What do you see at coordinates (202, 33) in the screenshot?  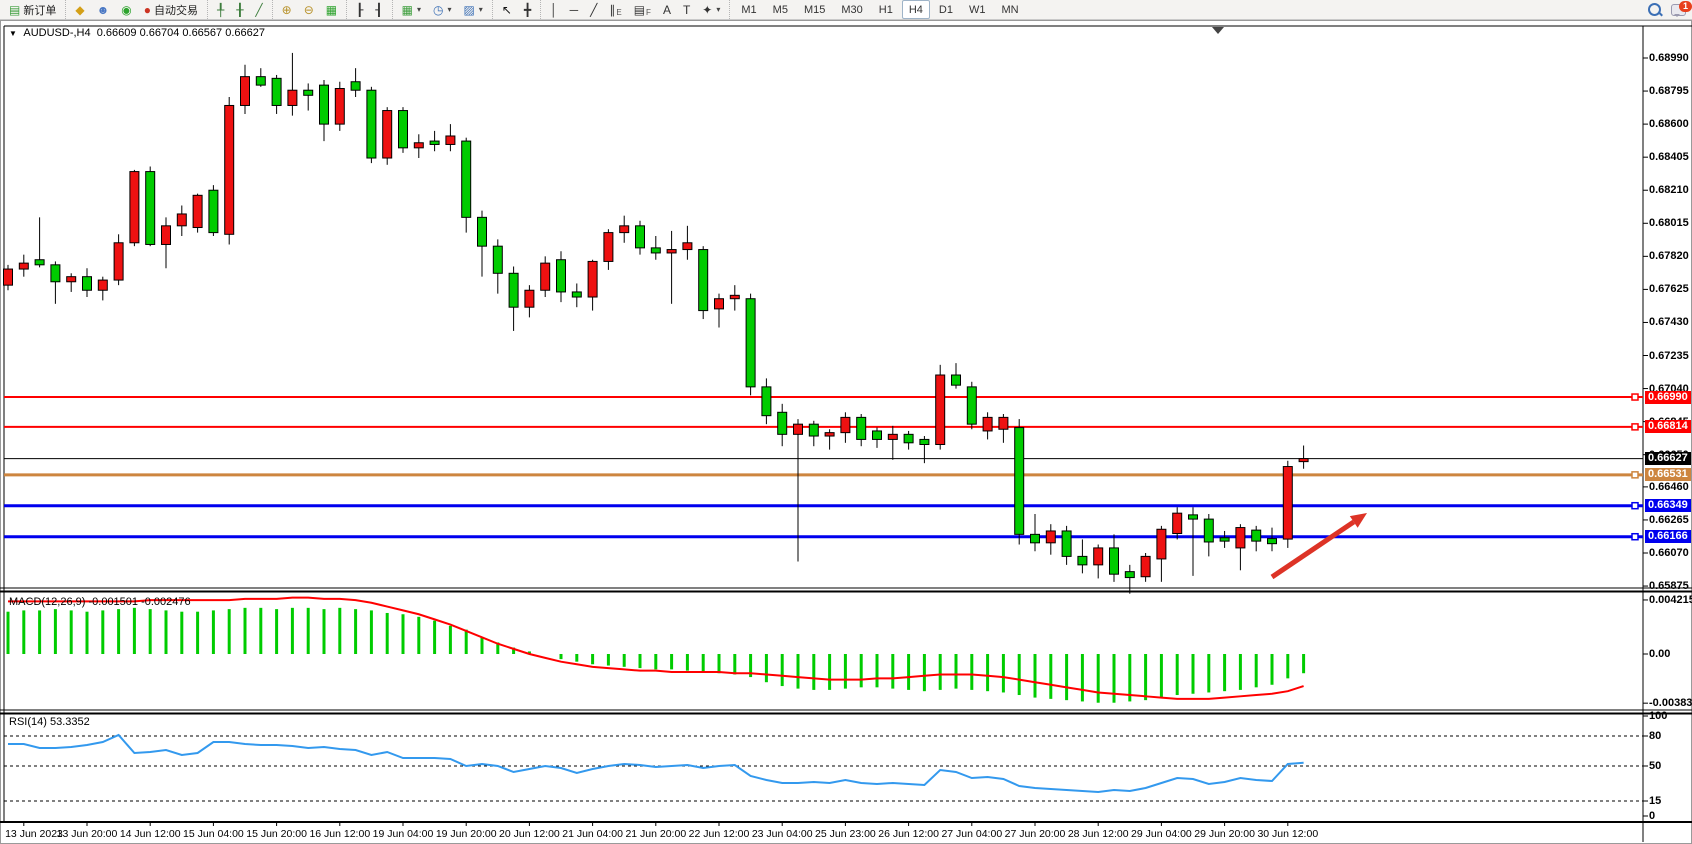 I see `bar-low: 0.66567` at bounding box center [202, 33].